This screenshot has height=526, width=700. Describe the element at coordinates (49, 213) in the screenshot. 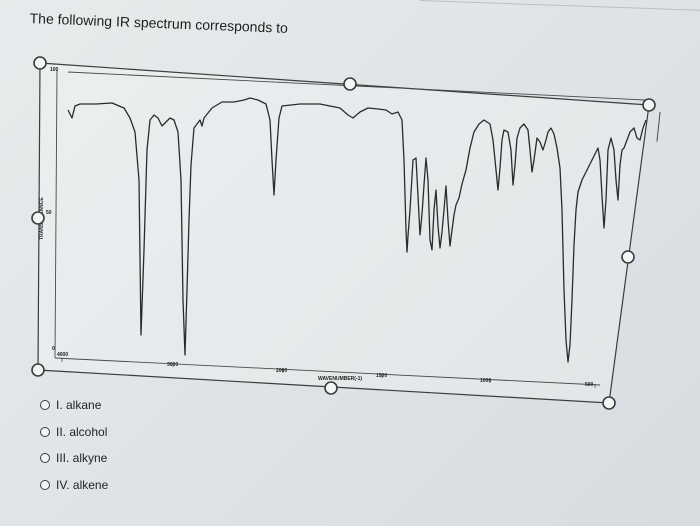

I see `y-tick-50: 50` at that location.